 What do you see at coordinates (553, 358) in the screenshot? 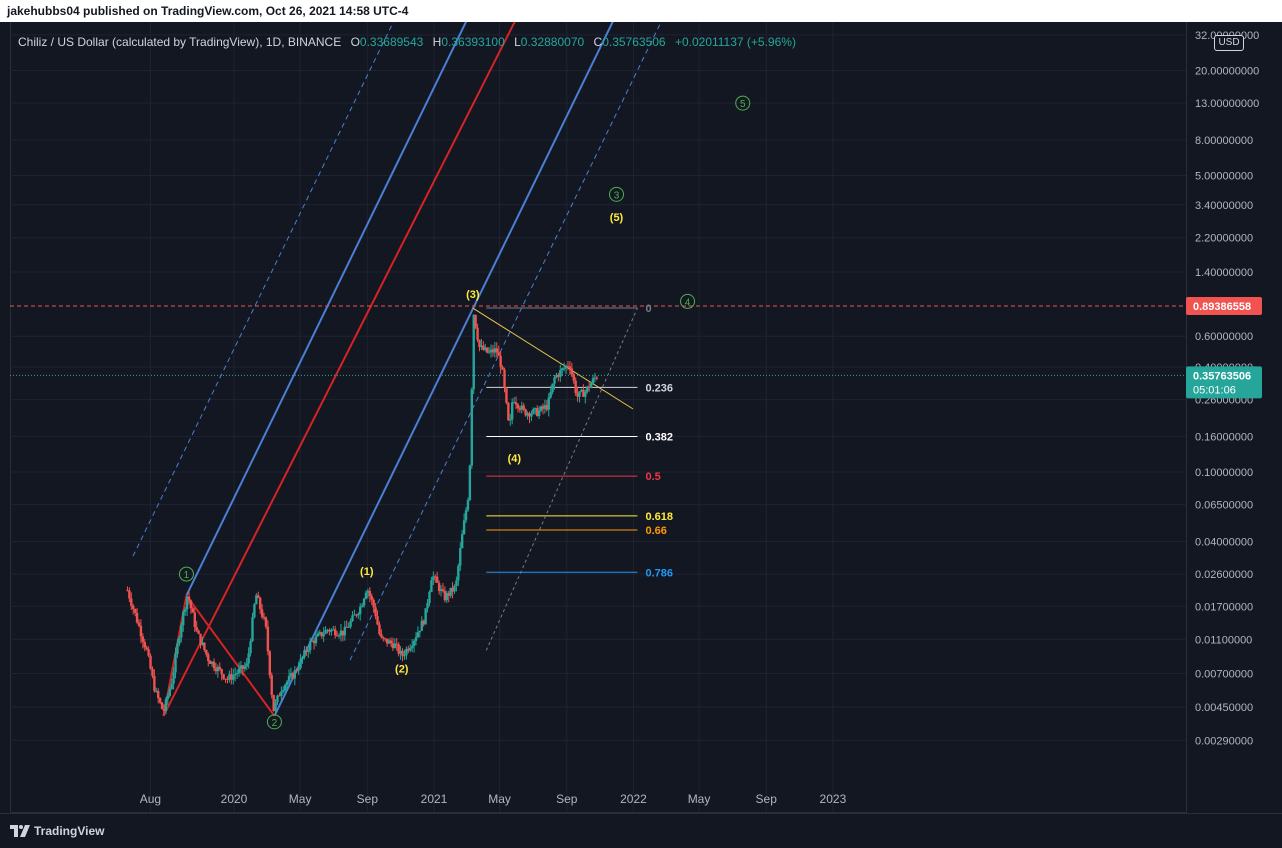
I see `triangle-trendline` at bounding box center [553, 358].